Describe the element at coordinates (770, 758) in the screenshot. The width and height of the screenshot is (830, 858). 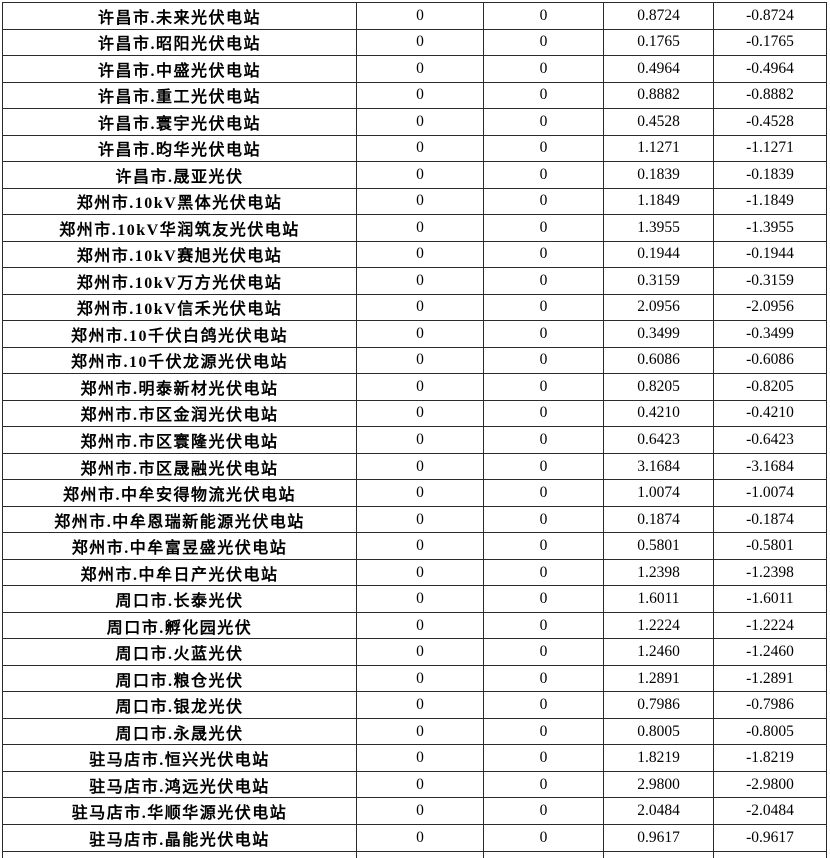
I see `value-cell: -1.8219` at that location.